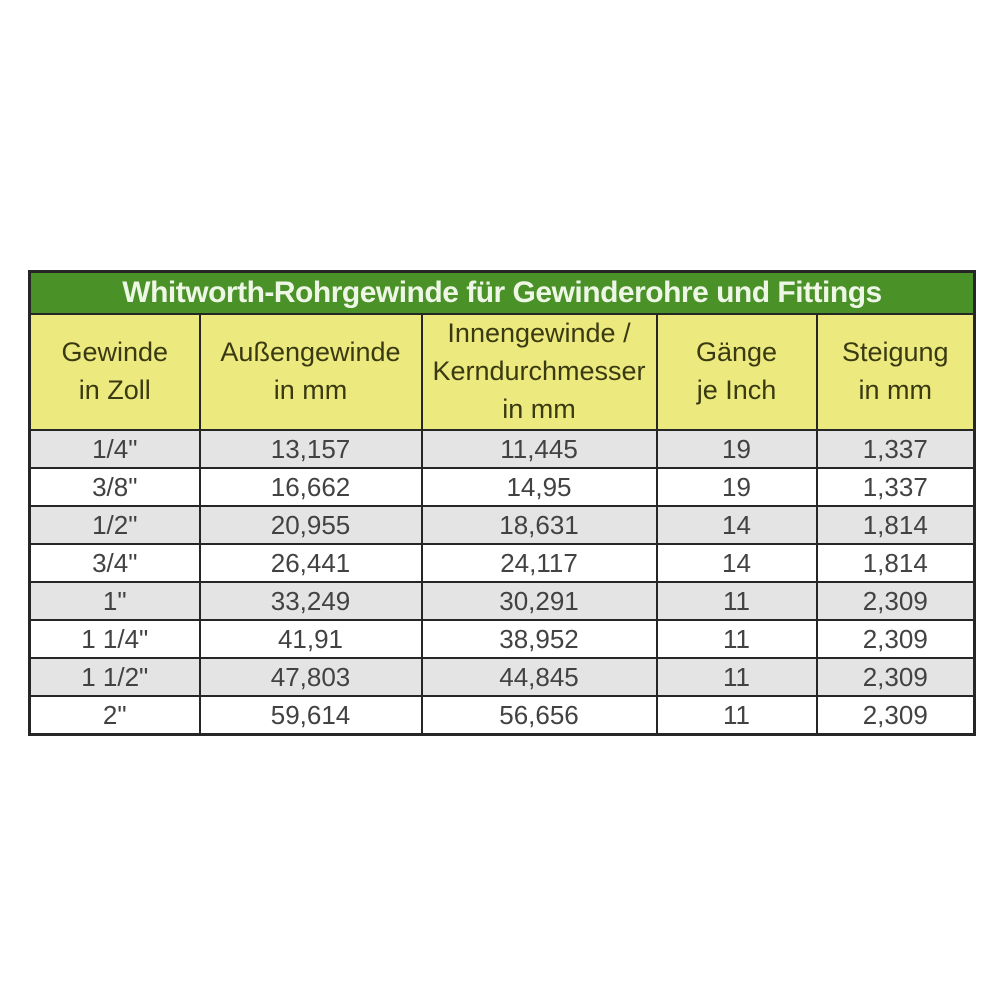 Image resolution: width=1000 pixels, height=1000 pixels. Describe the element at coordinates (310, 487) in the screenshot. I see `cell-outer-diameter: 16,662` at that location.